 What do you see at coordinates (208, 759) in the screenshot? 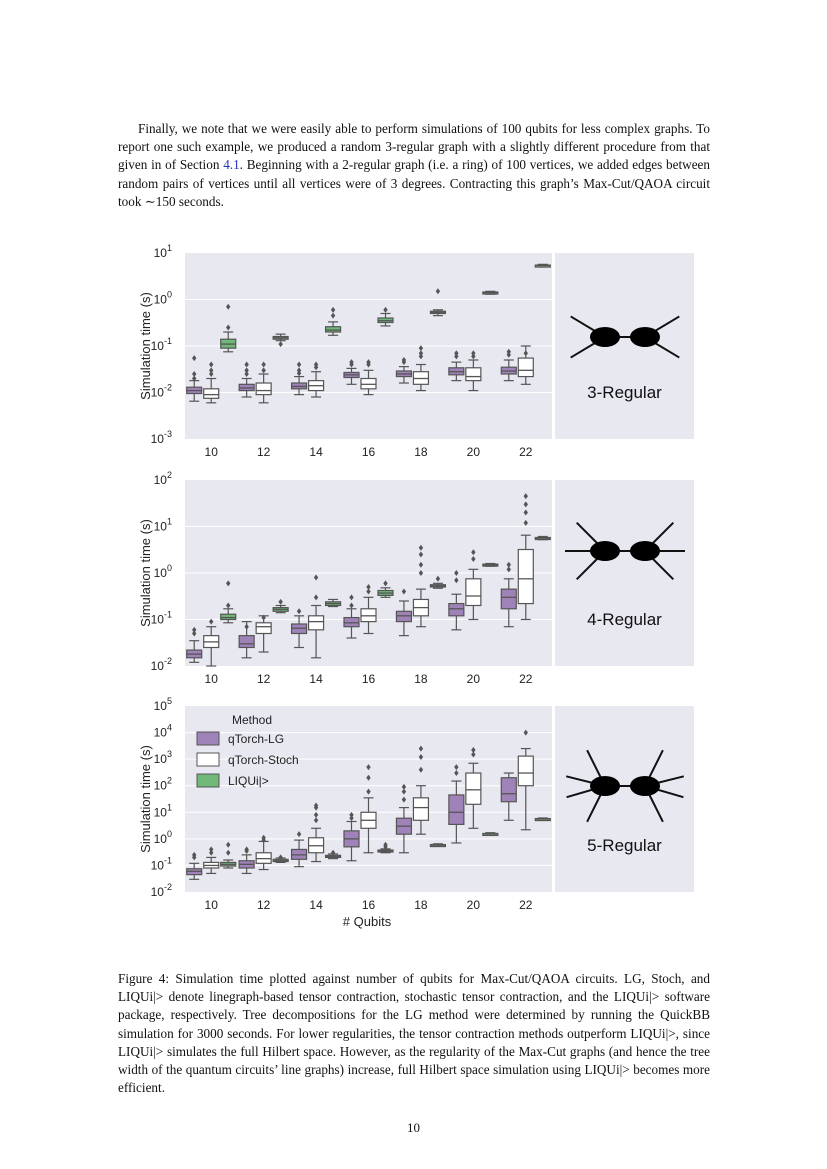
I see `legend-swatch` at bounding box center [208, 759].